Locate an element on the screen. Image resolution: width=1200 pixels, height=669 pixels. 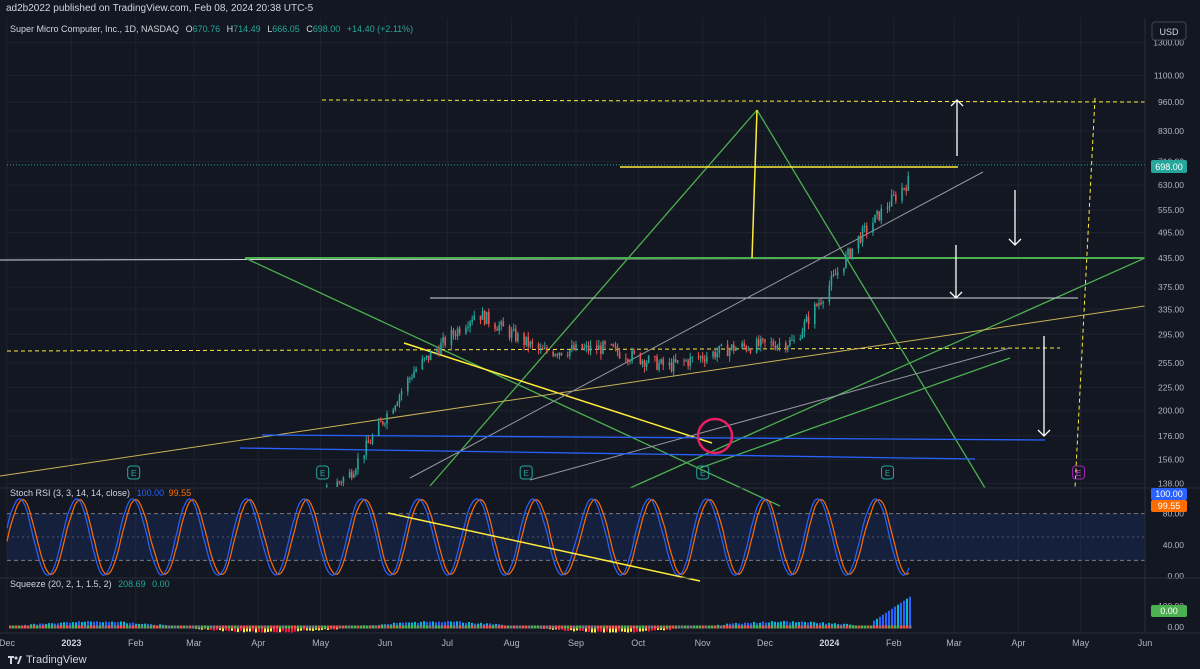
time-tick-label: Jul is located at coordinates (447, 643).